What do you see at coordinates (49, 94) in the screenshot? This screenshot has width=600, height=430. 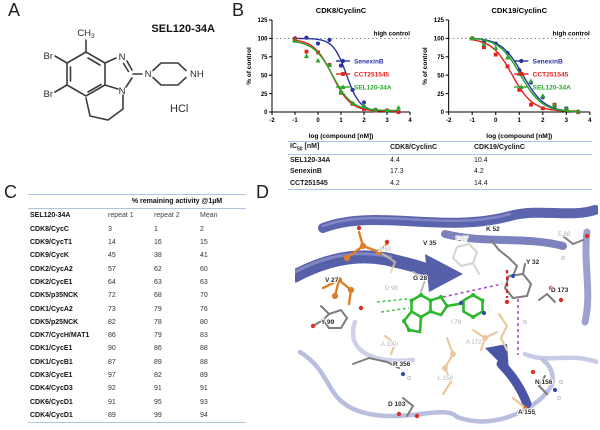 I see `bromine-bottom: Br` at bounding box center [49, 94].